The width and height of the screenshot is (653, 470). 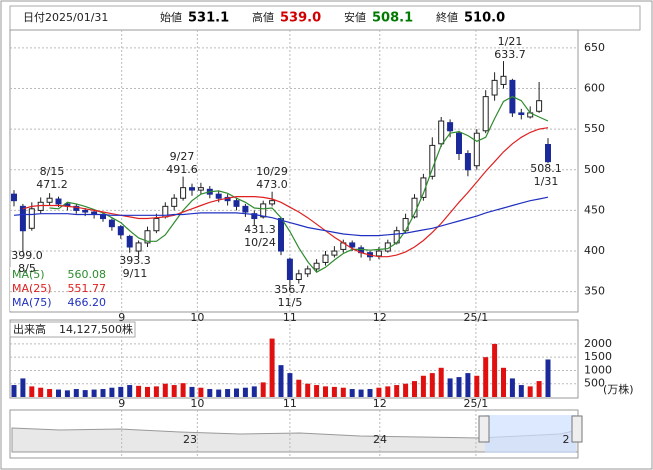 I want to click on volume-label-box, so click(x=72, y=329).